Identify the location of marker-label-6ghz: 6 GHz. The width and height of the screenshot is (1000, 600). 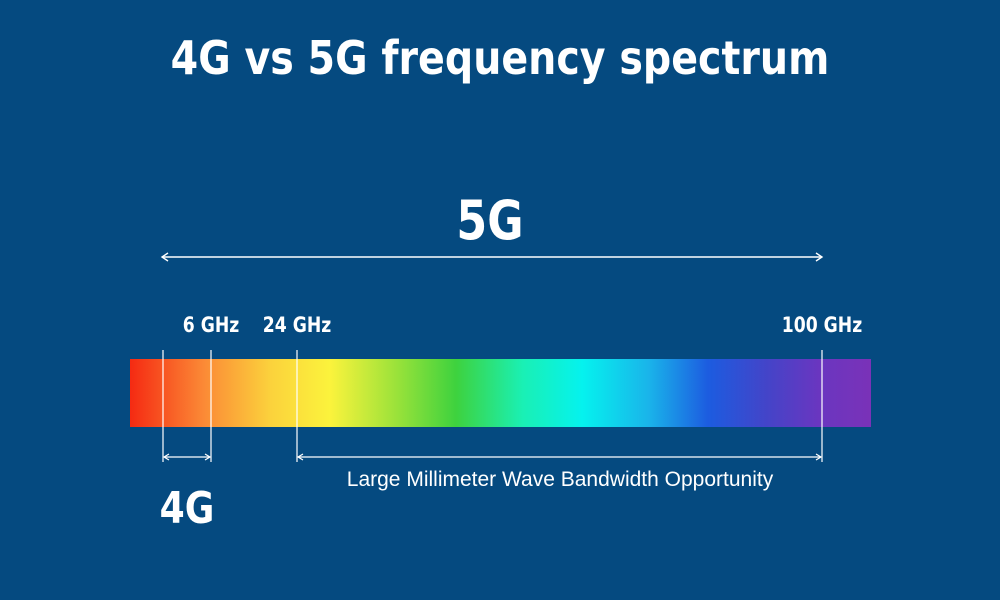
(211, 324).